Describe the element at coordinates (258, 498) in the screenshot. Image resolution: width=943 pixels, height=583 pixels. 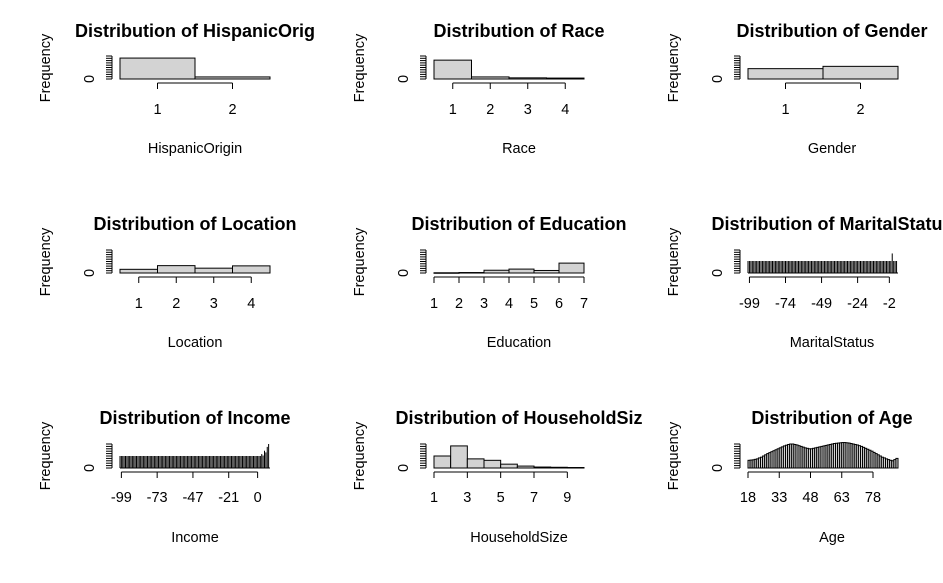
I see `x-tick-label: 0` at that location.